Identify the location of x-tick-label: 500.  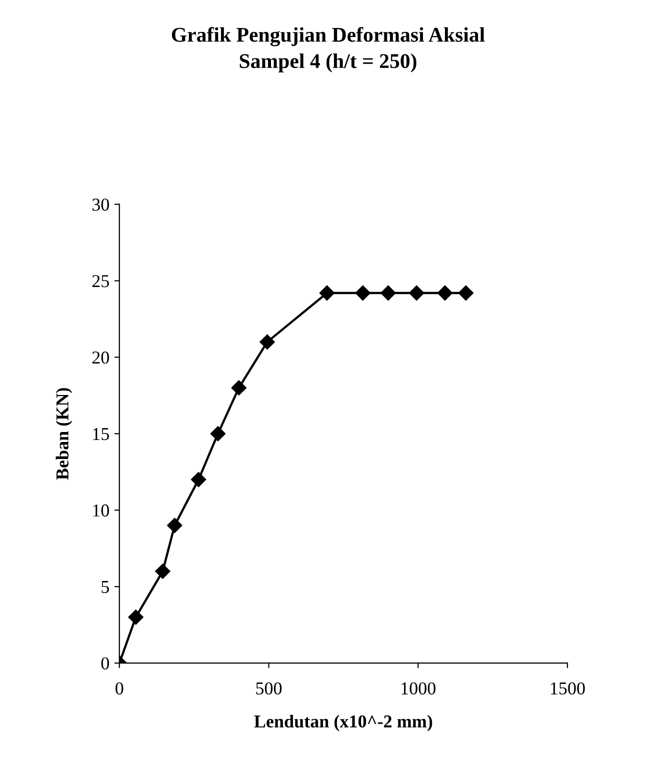
(269, 688).